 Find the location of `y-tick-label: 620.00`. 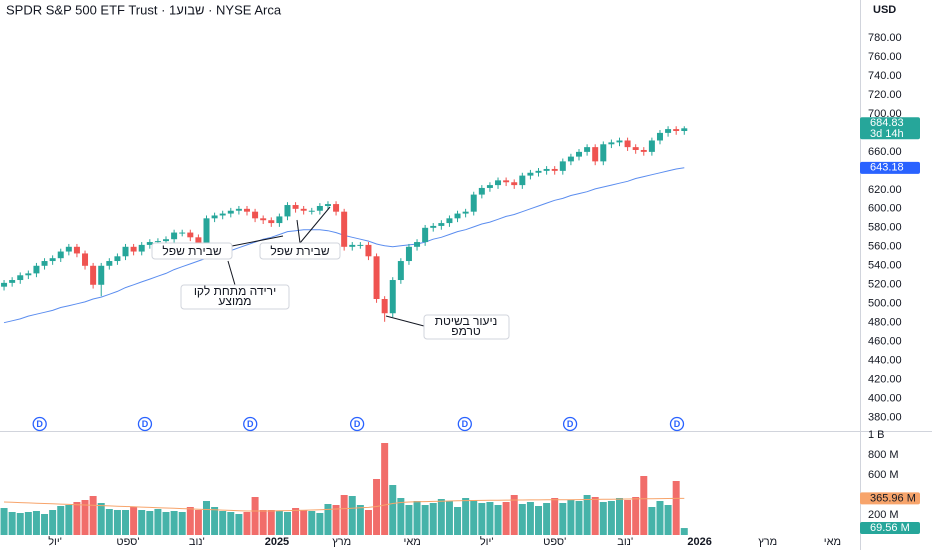

y-tick-label: 620.00 is located at coordinates (885, 190).